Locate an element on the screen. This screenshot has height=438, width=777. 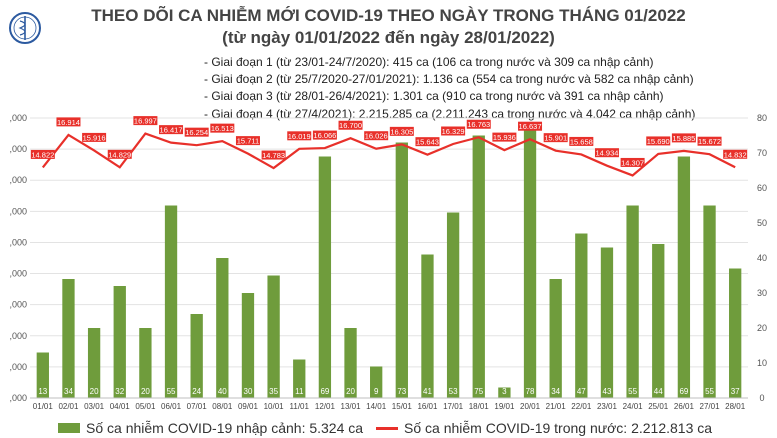
line-value-label: 16.066 is located at coordinates (324, 135).